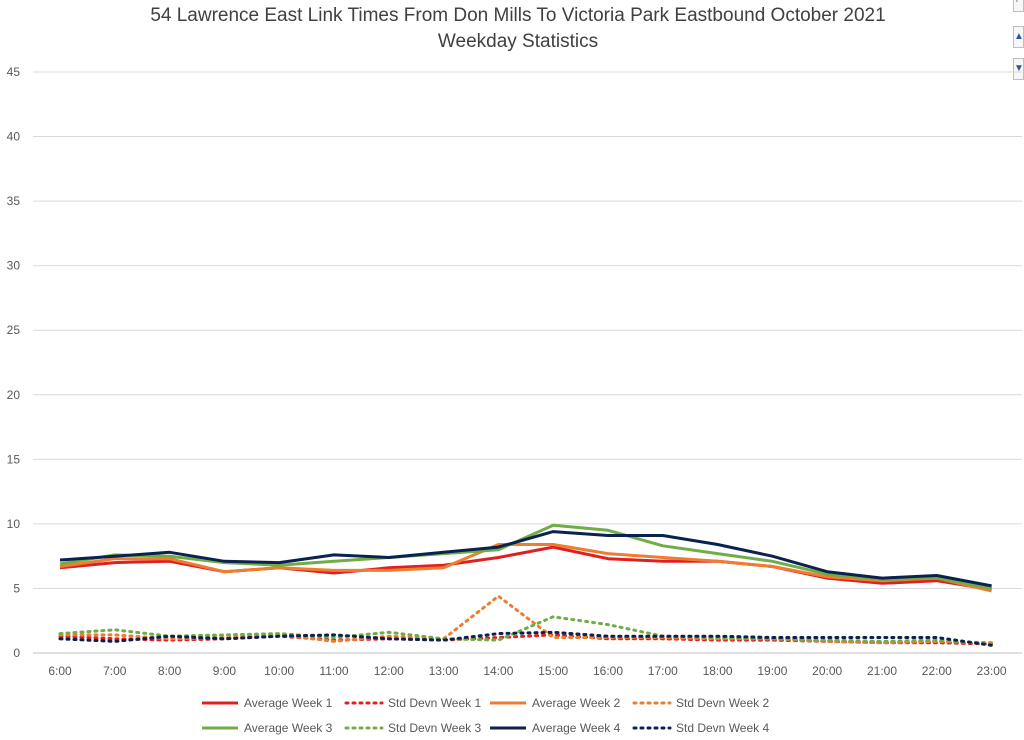  Describe the element at coordinates (435, 727) in the screenshot. I see `legend-label: Std Devn Week 3` at that location.